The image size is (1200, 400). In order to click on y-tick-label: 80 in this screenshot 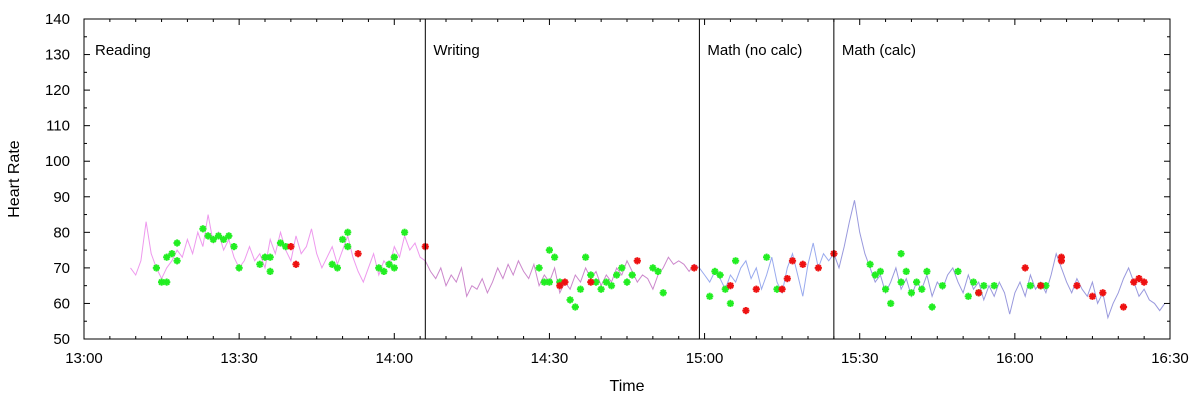, I will do `click(61, 232)`.